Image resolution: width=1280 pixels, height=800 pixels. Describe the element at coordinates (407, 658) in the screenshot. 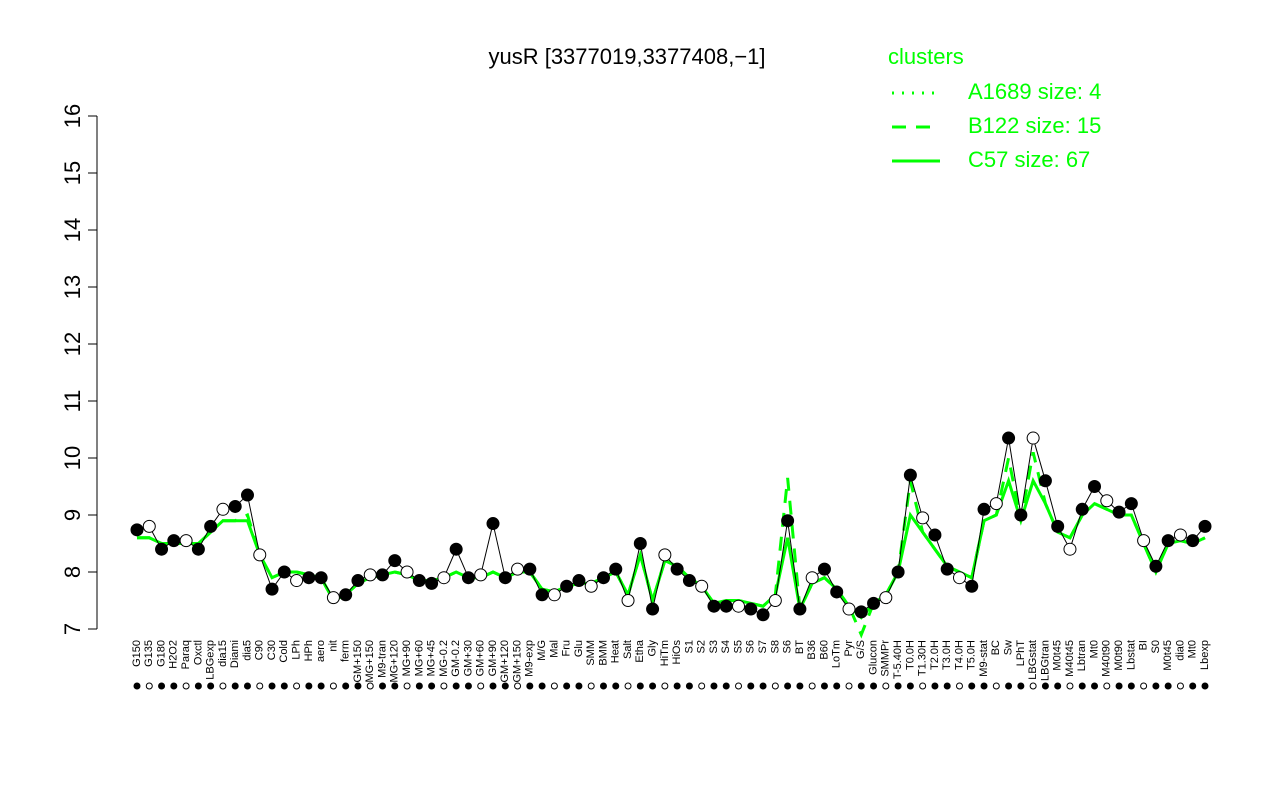

I see `x-tick-label: MG+90` at that location.